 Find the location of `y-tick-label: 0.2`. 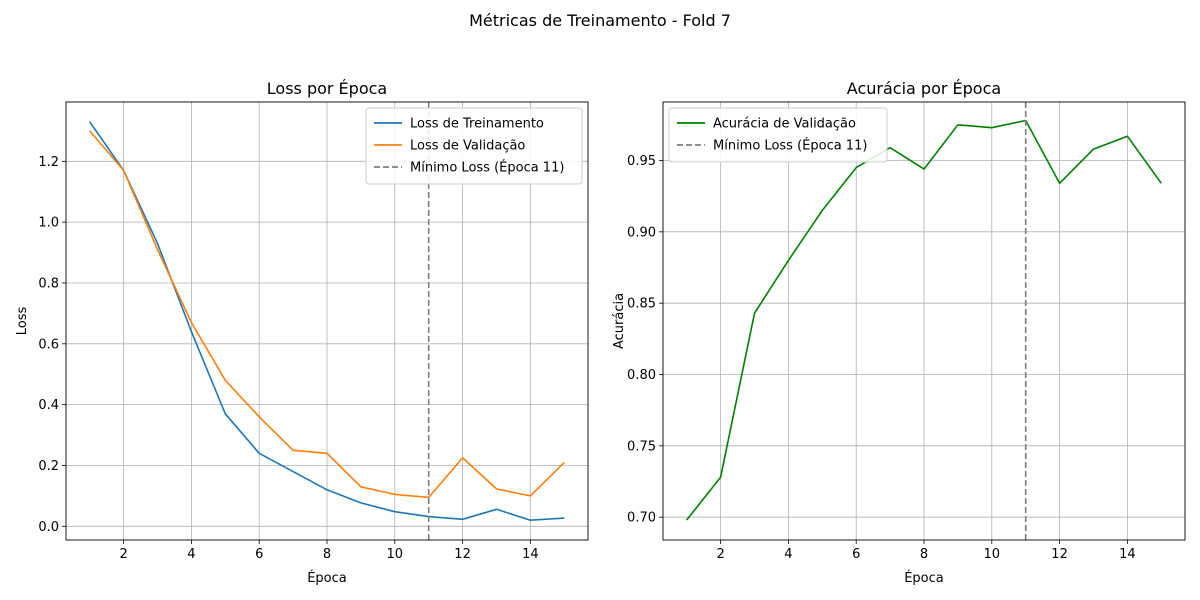

y-tick-label: 0.2 is located at coordinates (48, 466).